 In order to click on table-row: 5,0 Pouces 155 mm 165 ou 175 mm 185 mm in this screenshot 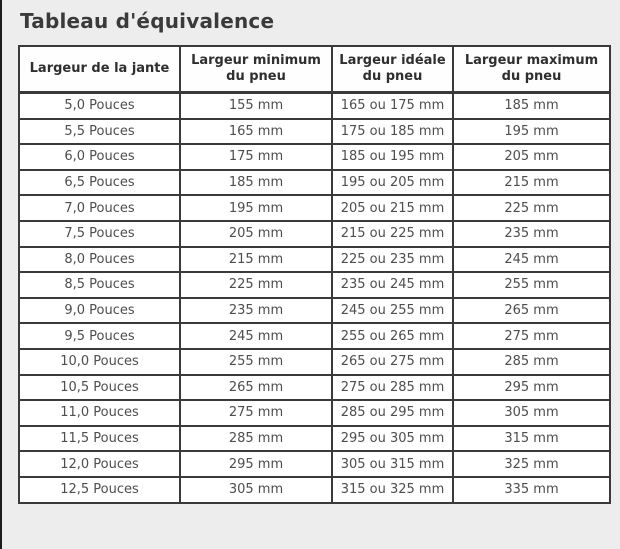, I will do `click(314, 105)`.